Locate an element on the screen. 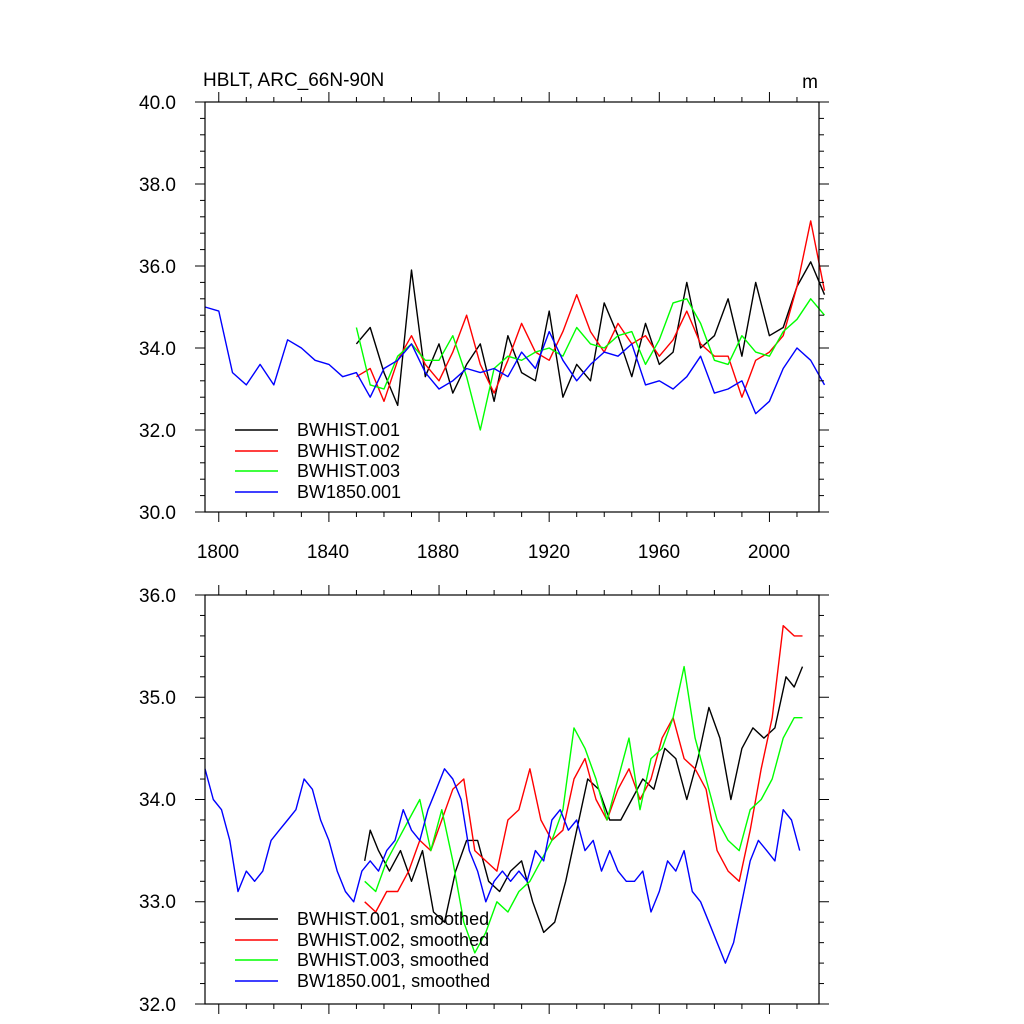  top-series-line-bwhist003 is located at coordinates (590, 364).